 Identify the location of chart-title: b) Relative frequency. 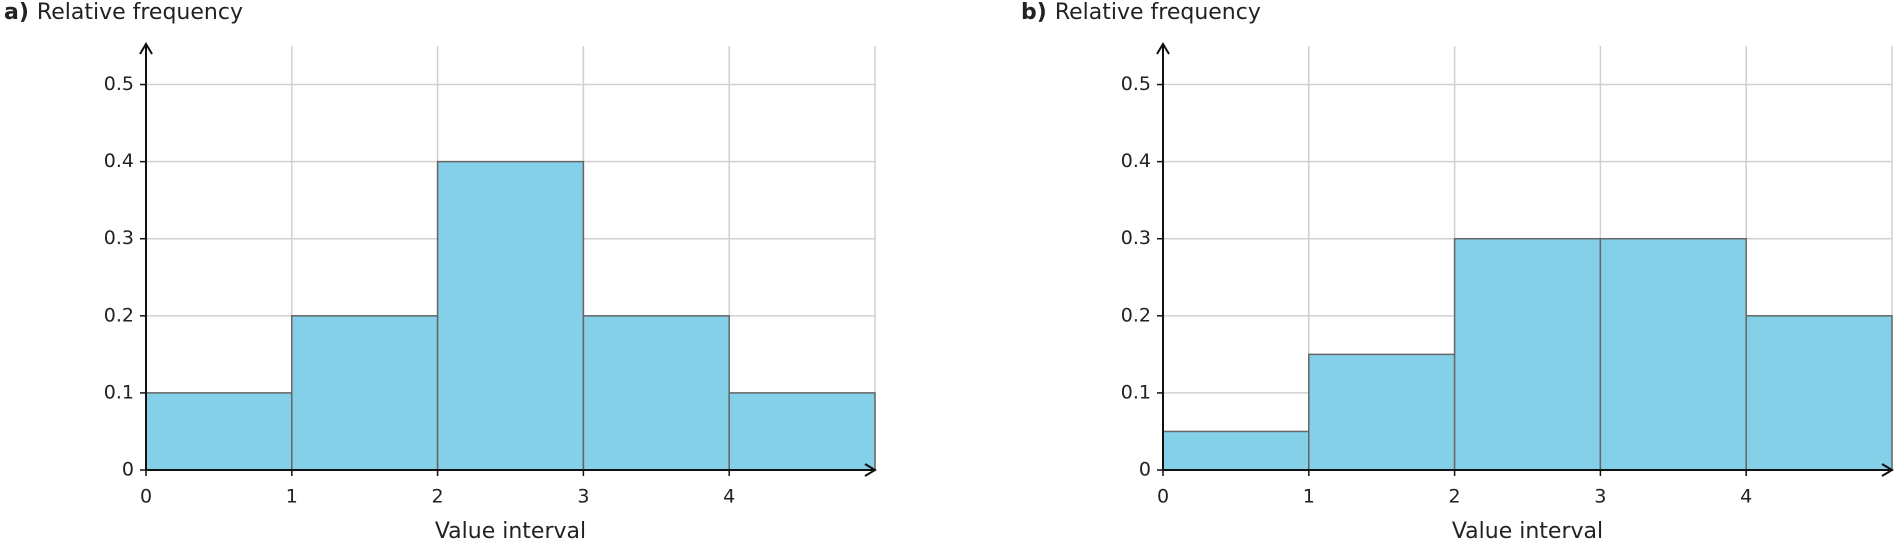
(1141, 12).